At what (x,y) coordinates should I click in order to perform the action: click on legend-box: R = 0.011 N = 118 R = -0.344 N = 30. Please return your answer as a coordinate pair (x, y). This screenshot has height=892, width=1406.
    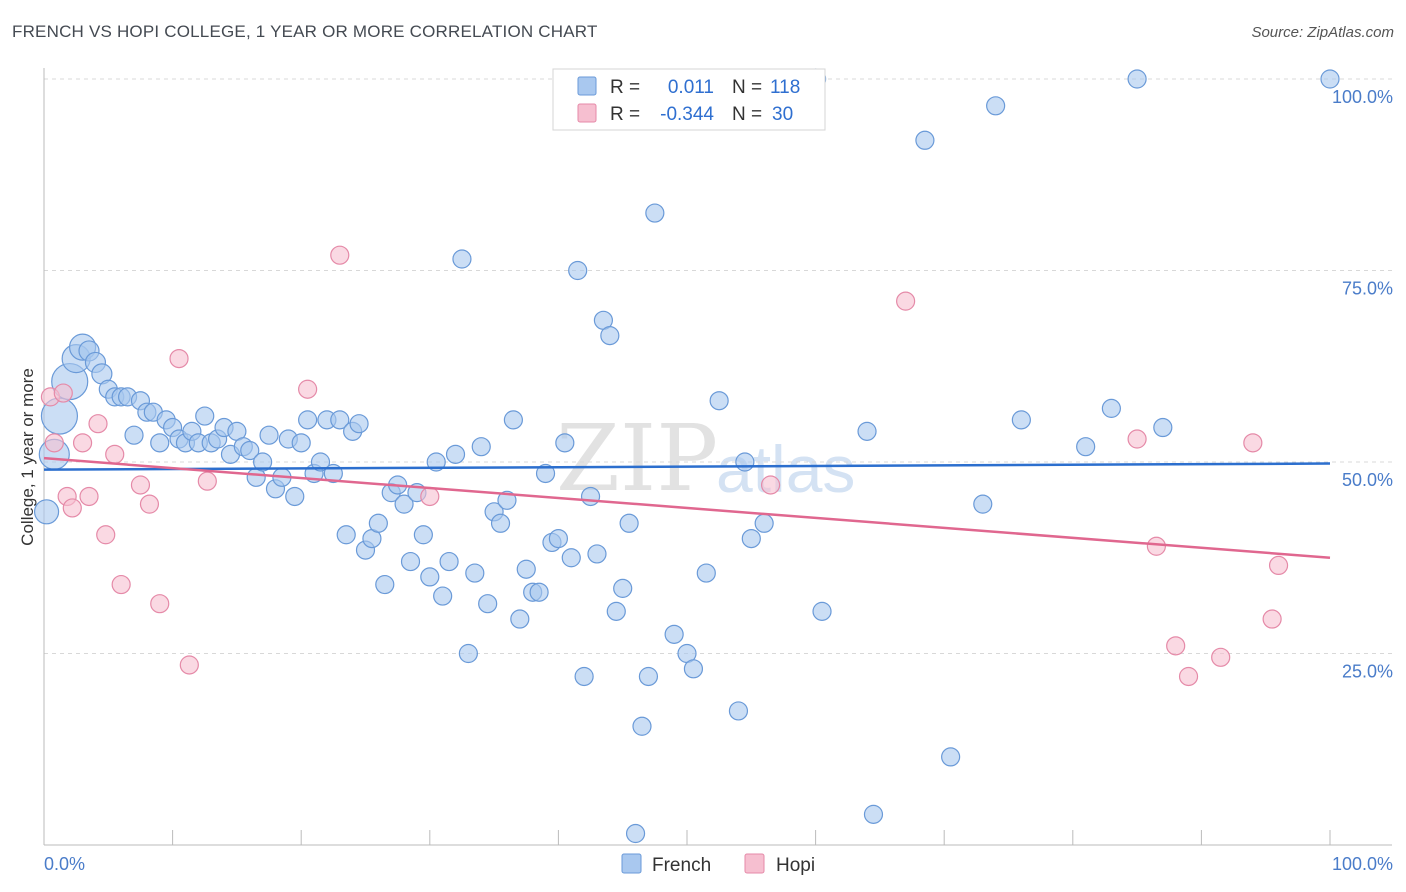
    Looking at the image, I should click on (689, 99).